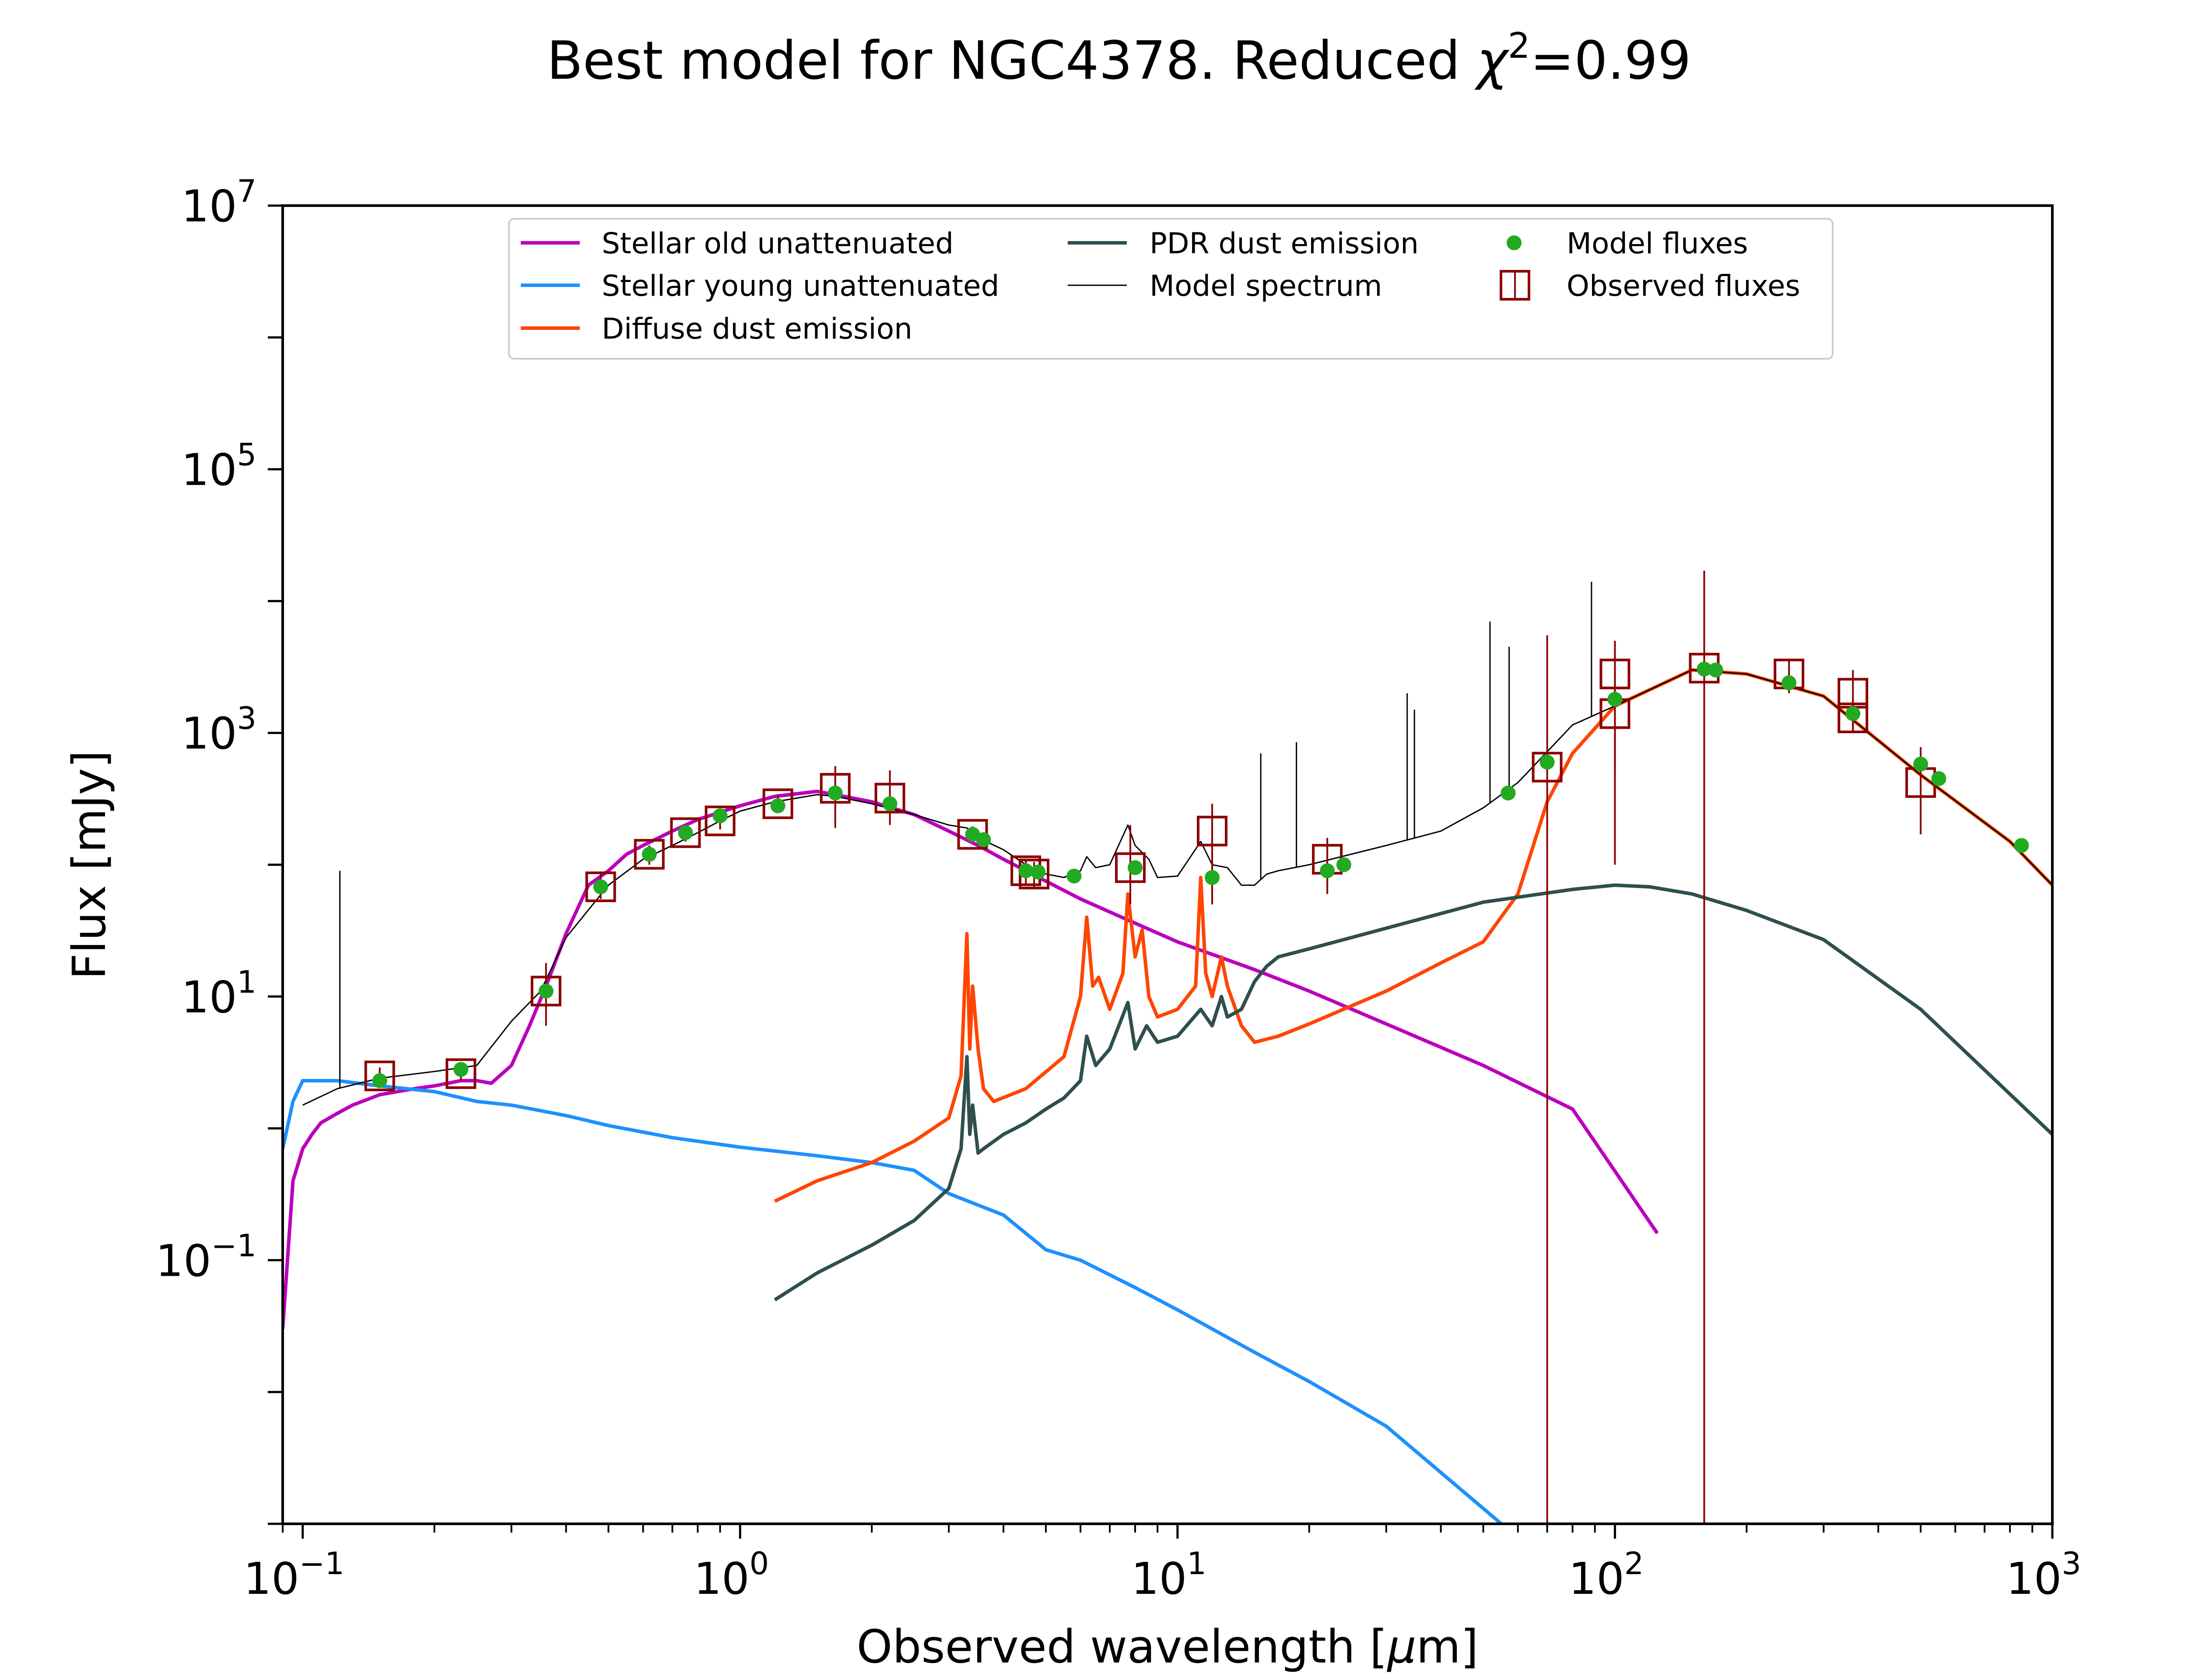  What do you see at coordinates (1119, 58) in the screenshot?
I see `chart-title: Best model for NGC4378. Reduced χ2=0.99` at bounding box center [1119, 58].